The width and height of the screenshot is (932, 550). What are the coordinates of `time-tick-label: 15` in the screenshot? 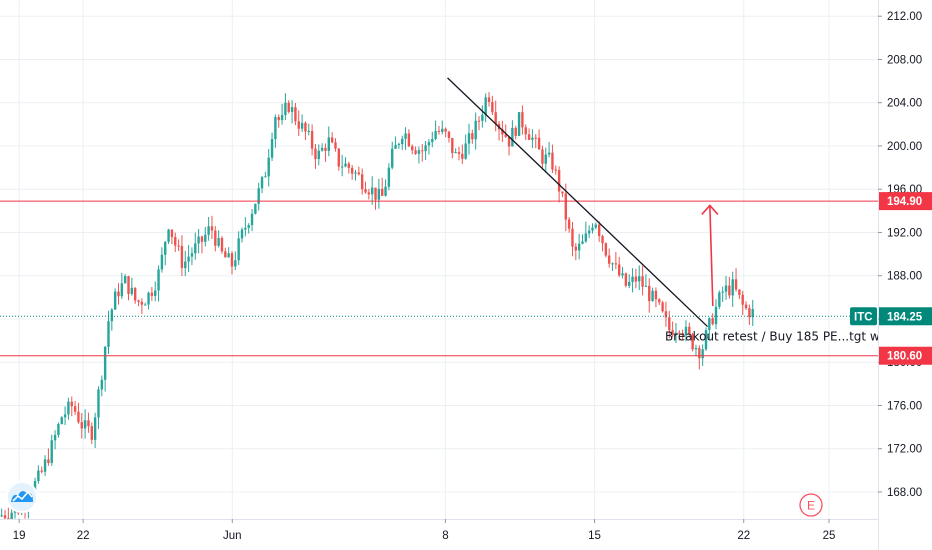 It's located at (594, 536).